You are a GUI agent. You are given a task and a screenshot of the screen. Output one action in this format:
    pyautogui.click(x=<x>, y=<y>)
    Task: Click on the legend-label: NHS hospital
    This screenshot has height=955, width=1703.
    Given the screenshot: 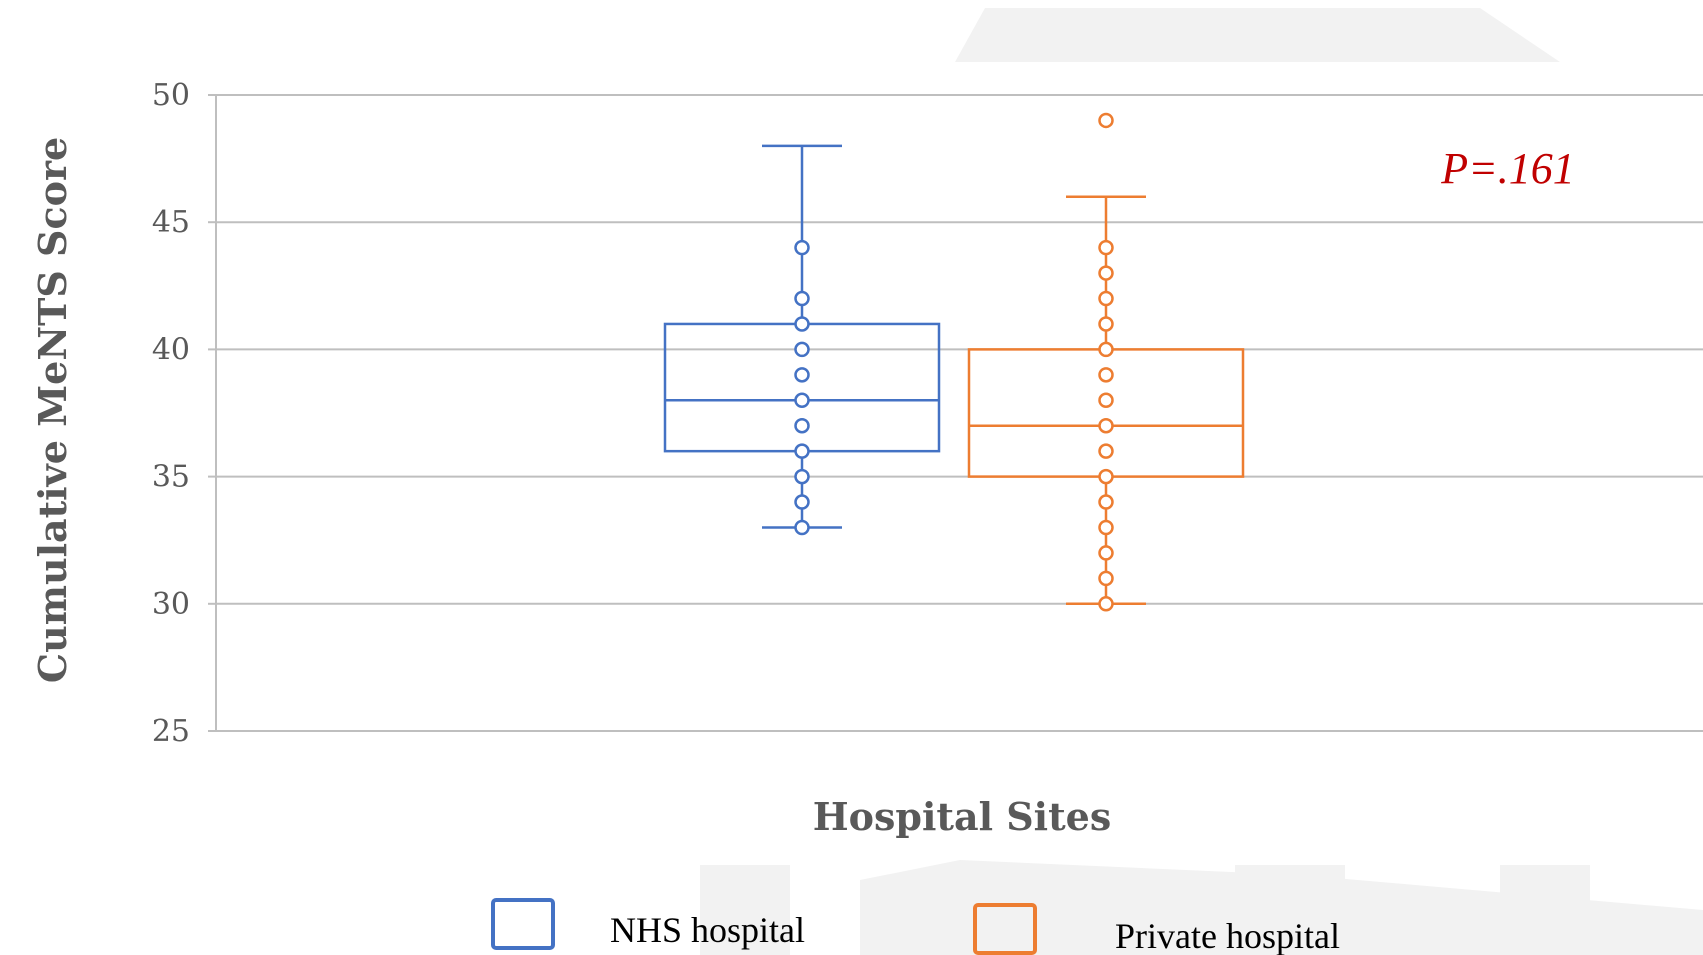 What is the action you would take?
    pyautogui.click(x=707, y=930)
    